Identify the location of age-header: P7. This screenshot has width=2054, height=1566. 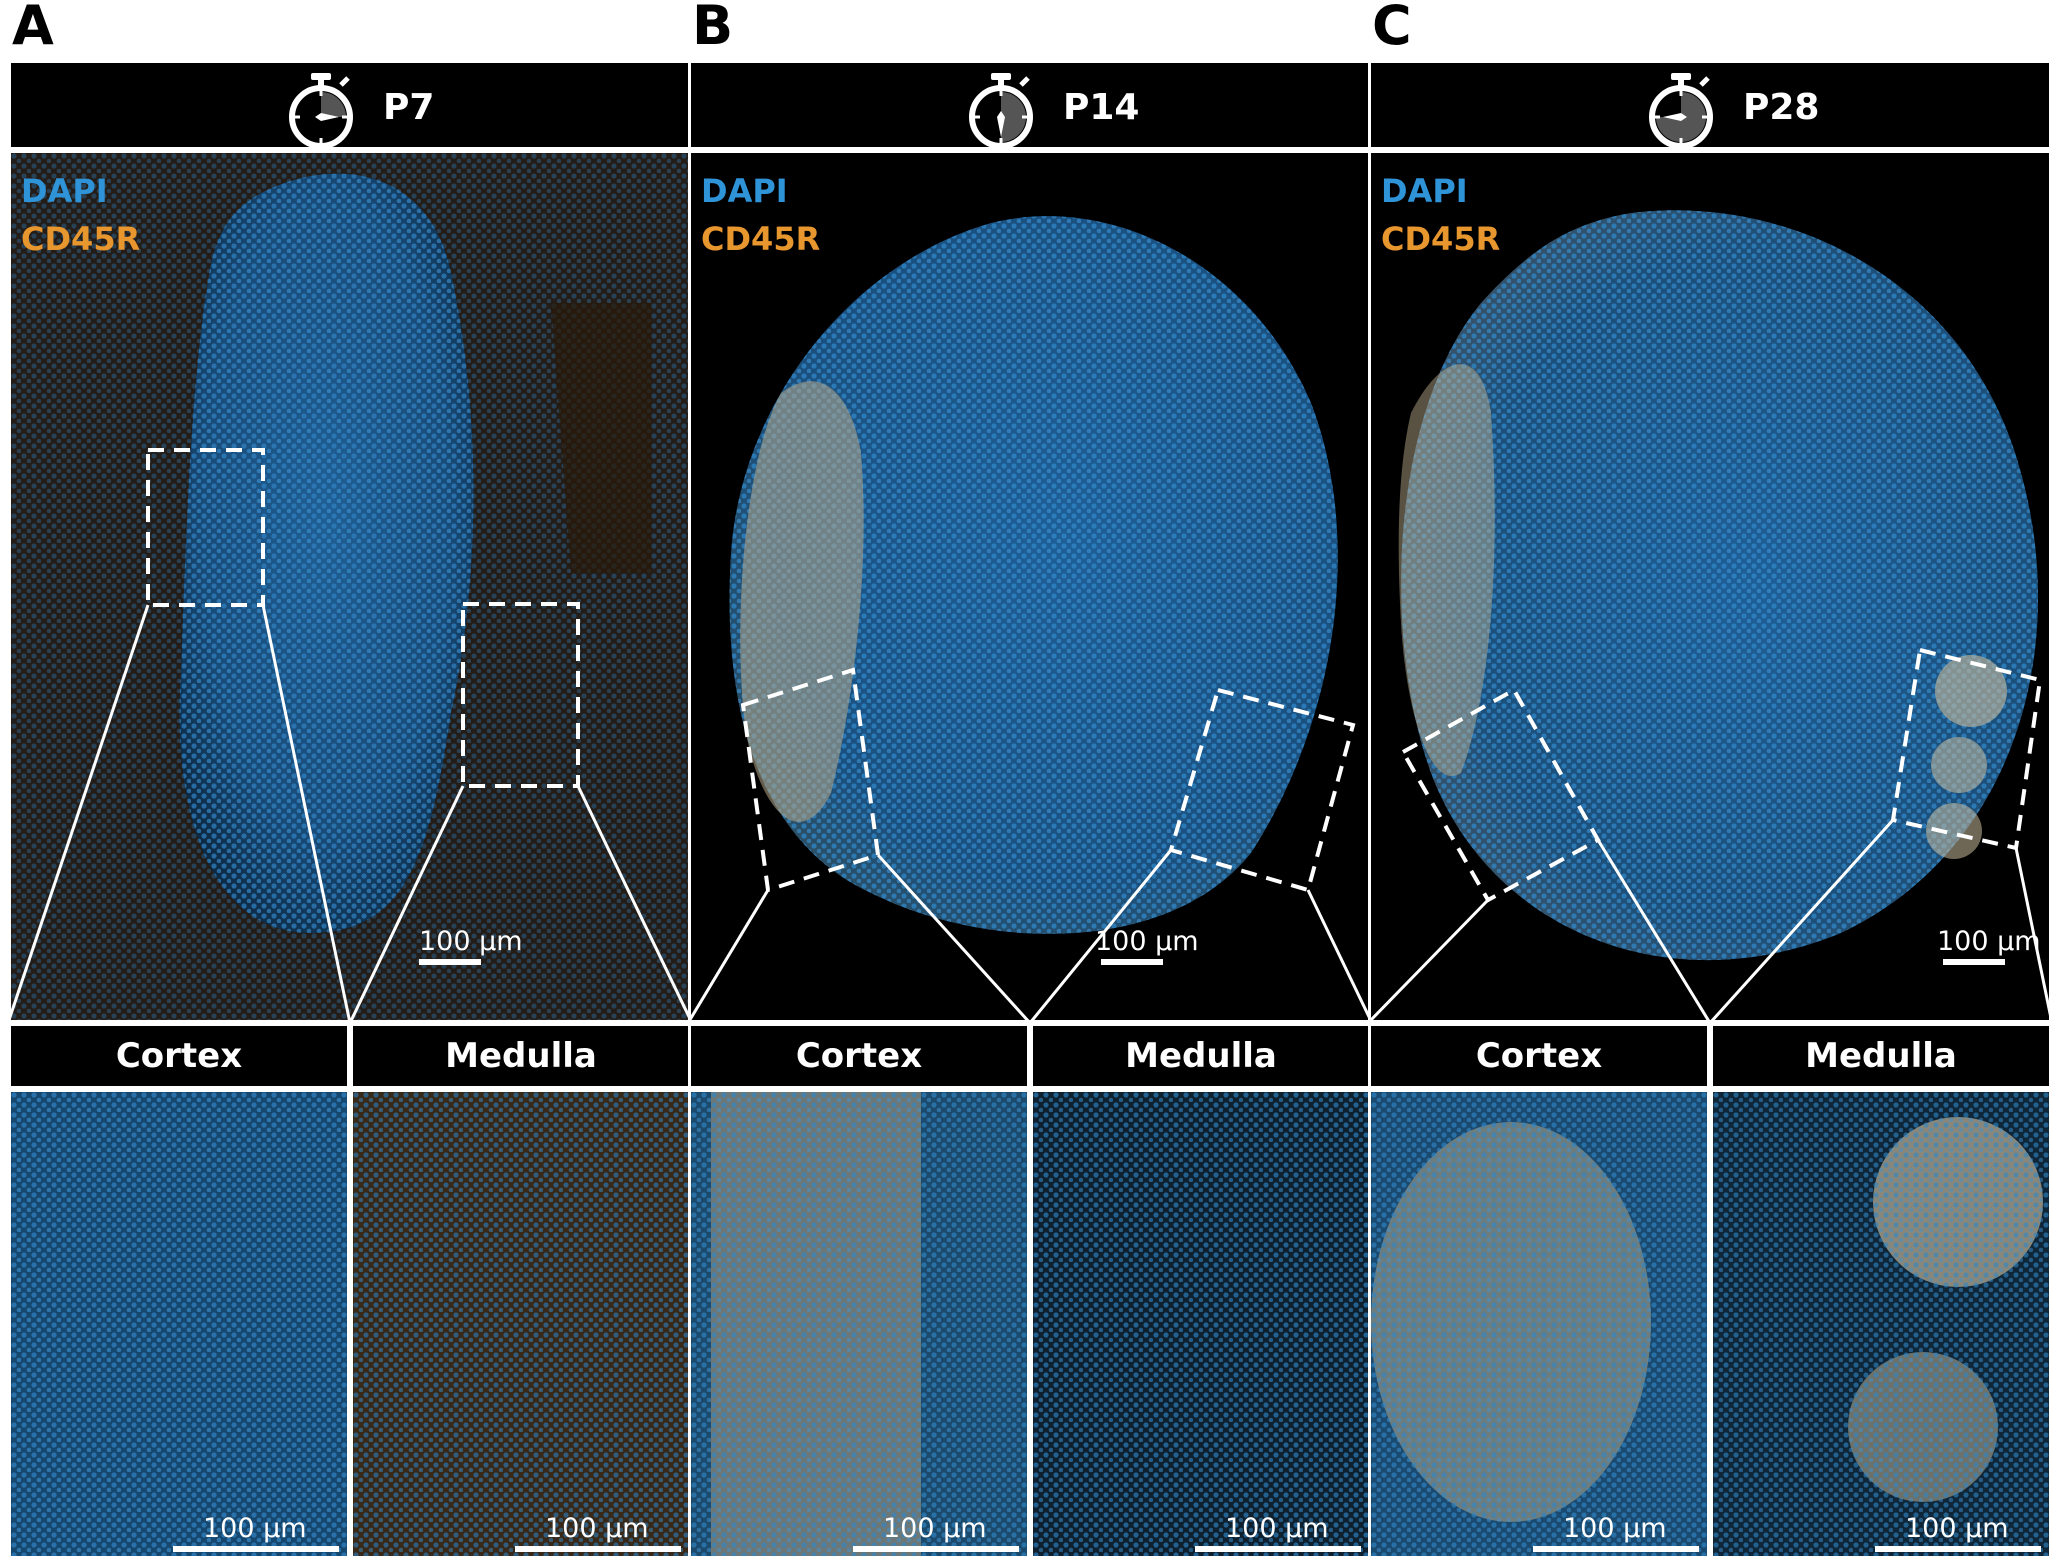
(350, 105).